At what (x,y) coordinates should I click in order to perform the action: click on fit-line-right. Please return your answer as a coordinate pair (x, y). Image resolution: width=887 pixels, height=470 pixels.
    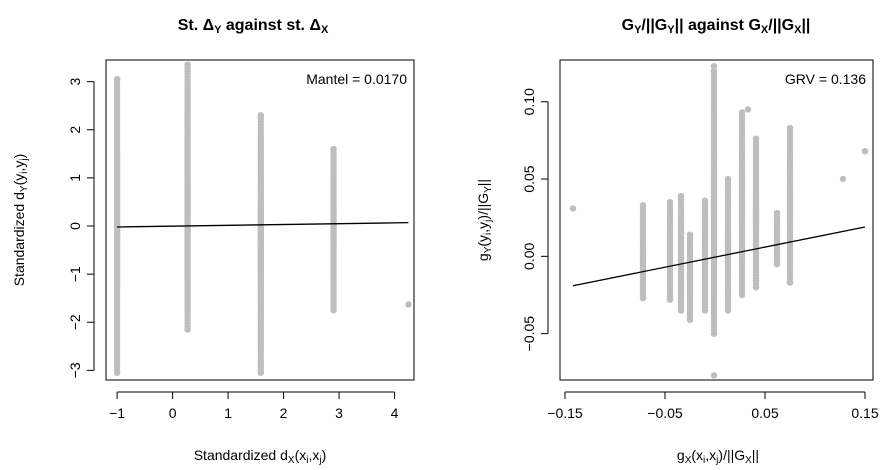
    Looking at the image, I should click on (719, 256).